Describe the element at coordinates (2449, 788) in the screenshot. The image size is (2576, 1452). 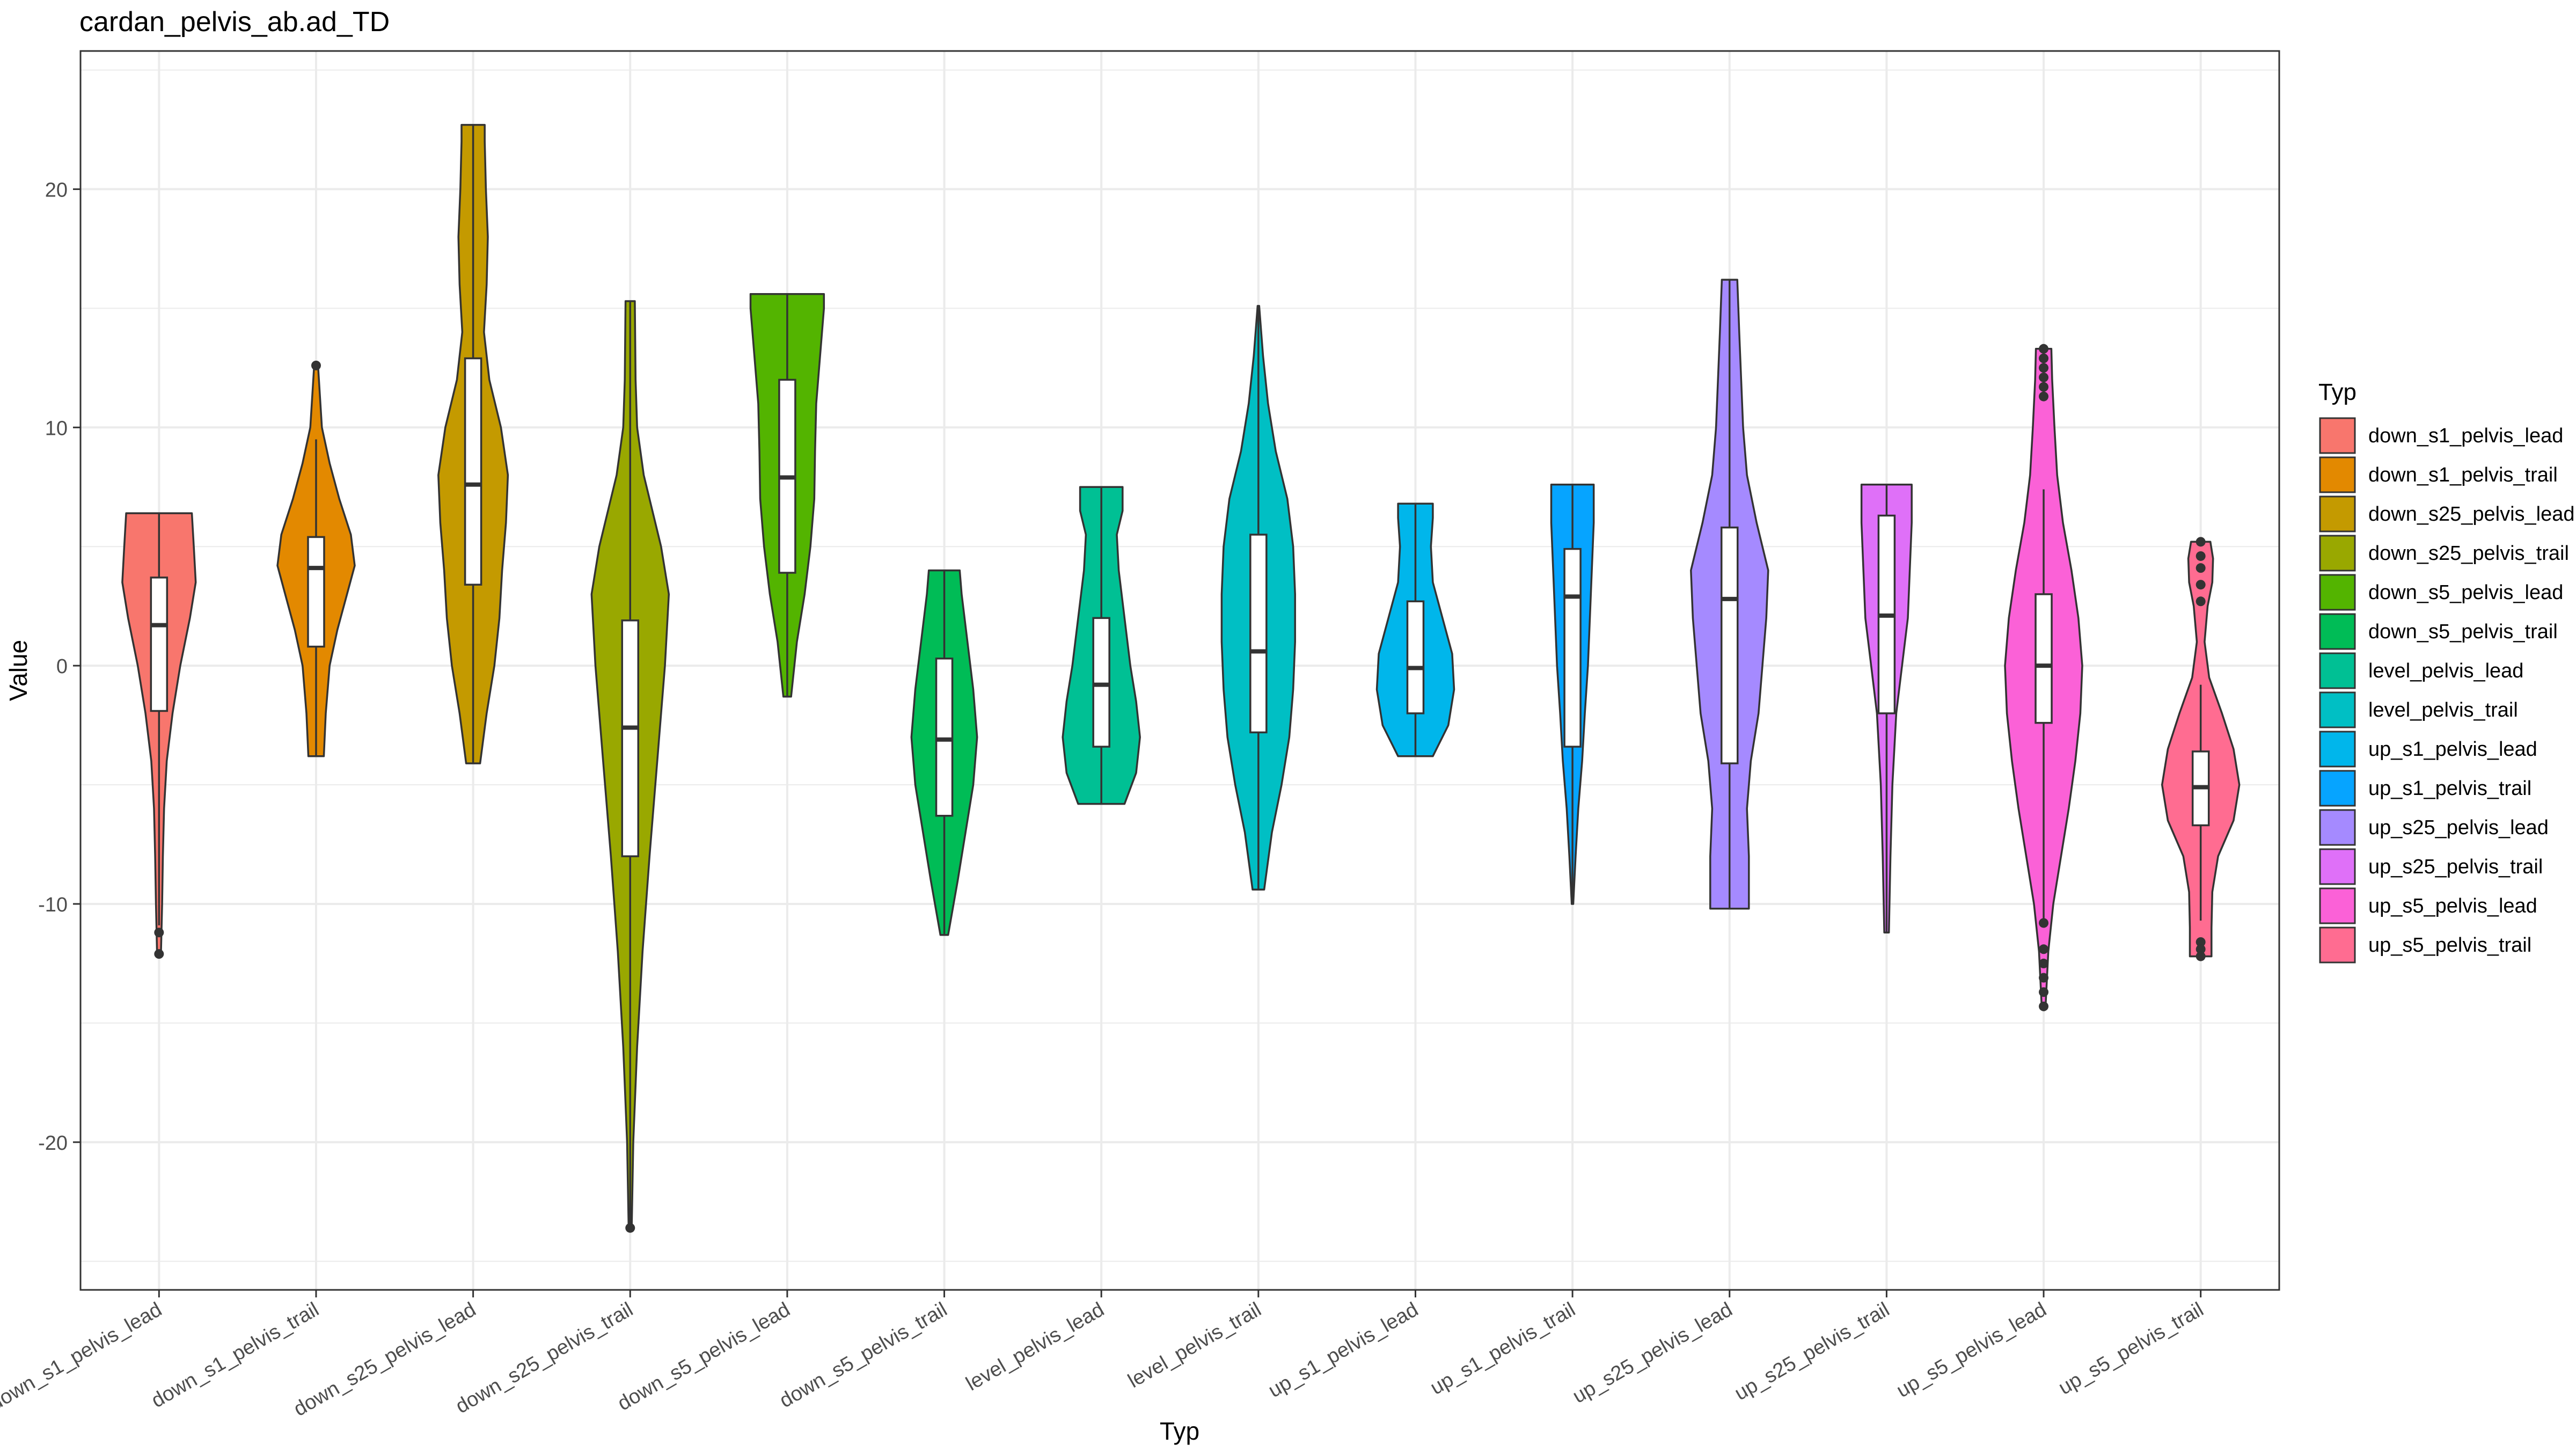
I see `legend-label: up_s1_pelvis_trail` at that location.